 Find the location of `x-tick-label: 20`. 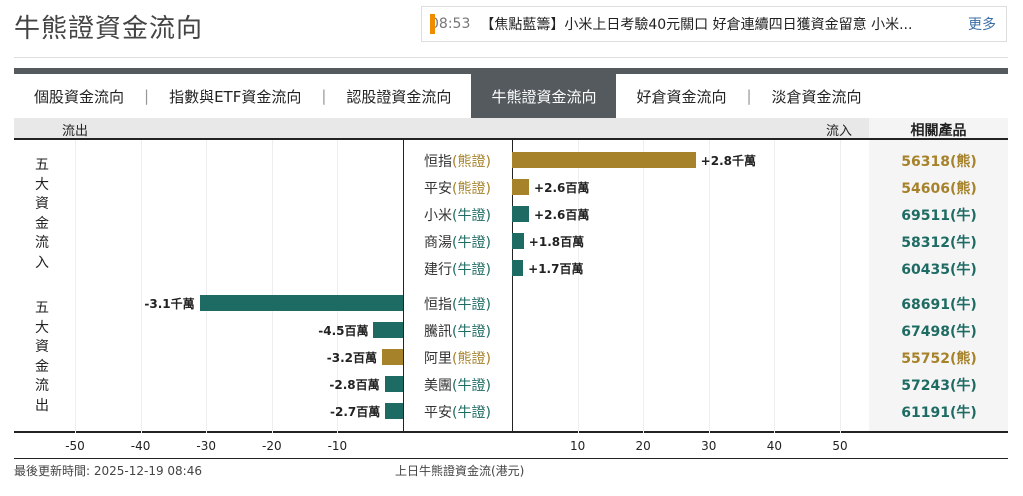

x-tick-label: 20 is located at coordinates (643, 446).